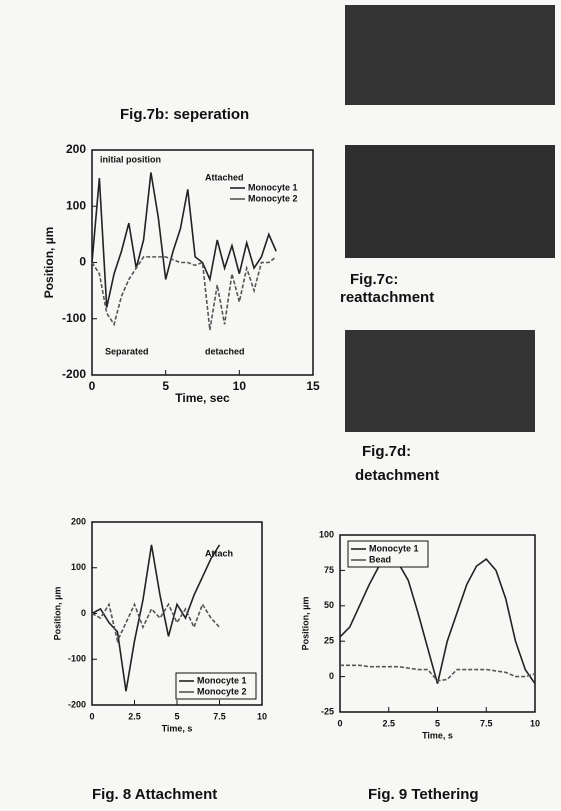 The width and height of the screenshot is (561, 811). What do you see at coordinates (224, 177) in the screenshot?
I see `annotation: Attached` at bounding box center [224, 177].